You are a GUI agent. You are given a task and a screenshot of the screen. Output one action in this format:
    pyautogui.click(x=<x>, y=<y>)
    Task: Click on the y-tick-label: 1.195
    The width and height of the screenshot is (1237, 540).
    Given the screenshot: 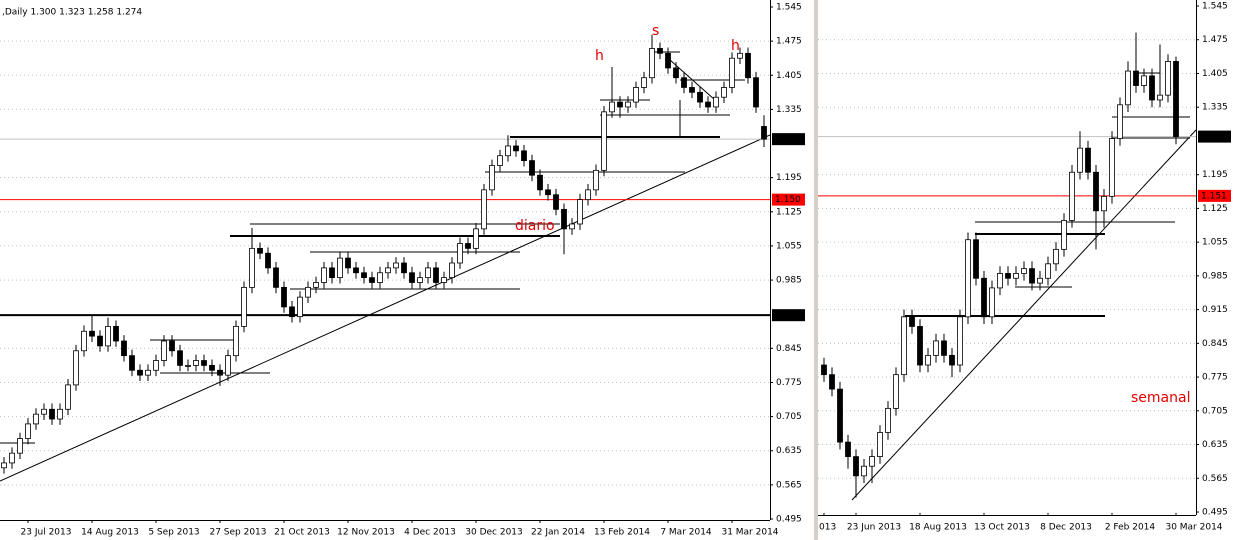 What is the action you would take?
    pyautogui.click(x=1215, y=175)
    